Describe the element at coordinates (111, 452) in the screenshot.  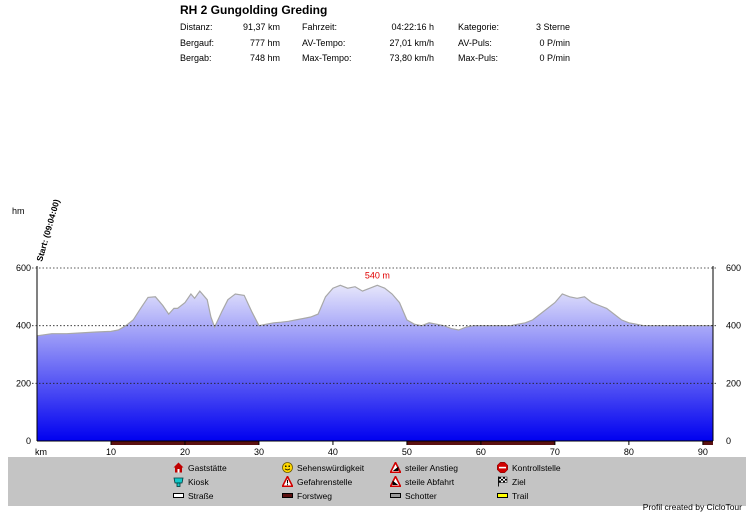
I see `x-tick-label: 10` at that location.